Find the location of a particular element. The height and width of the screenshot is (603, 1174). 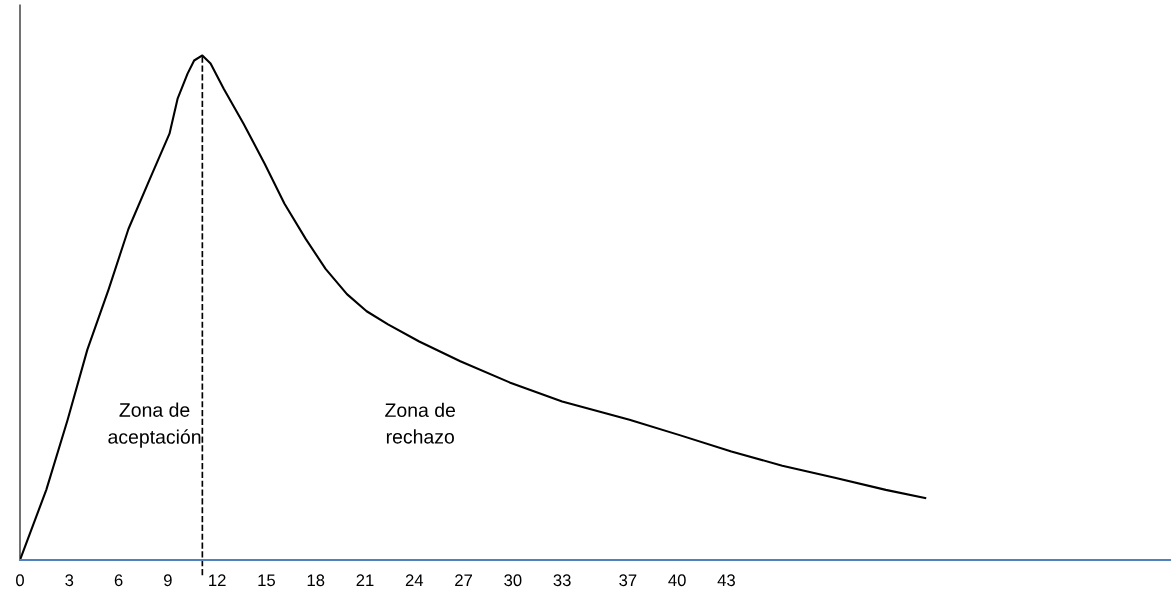

annotation: Zona de rechazo is located at coordinates (420, 423).